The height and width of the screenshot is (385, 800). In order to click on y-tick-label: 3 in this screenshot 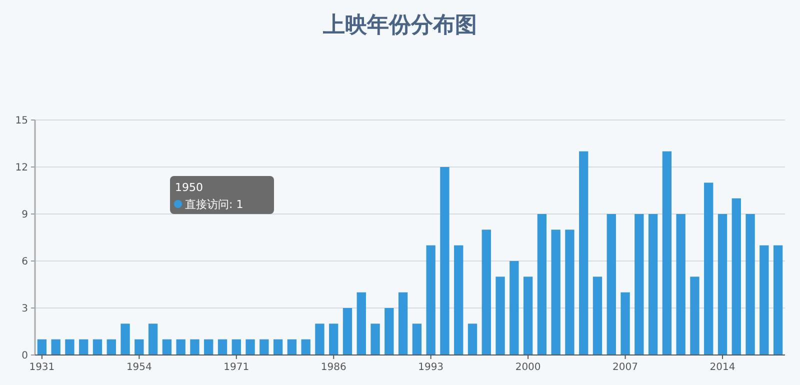, I will do `click(25, 309)`.